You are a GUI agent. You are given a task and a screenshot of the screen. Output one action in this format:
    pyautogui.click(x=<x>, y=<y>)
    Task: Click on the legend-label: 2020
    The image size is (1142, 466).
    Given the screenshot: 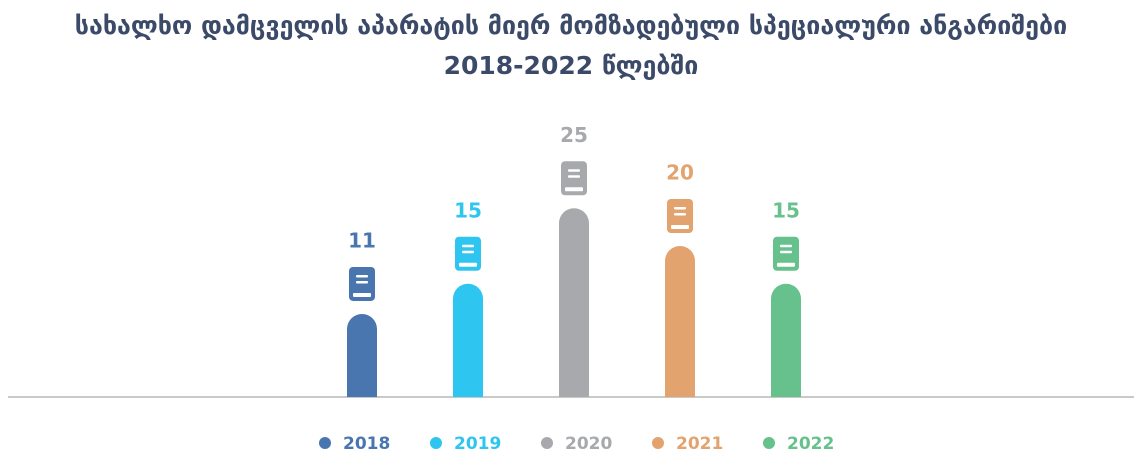 What is the action you would take?
    pyautogui.click(x=588, y=444)
    